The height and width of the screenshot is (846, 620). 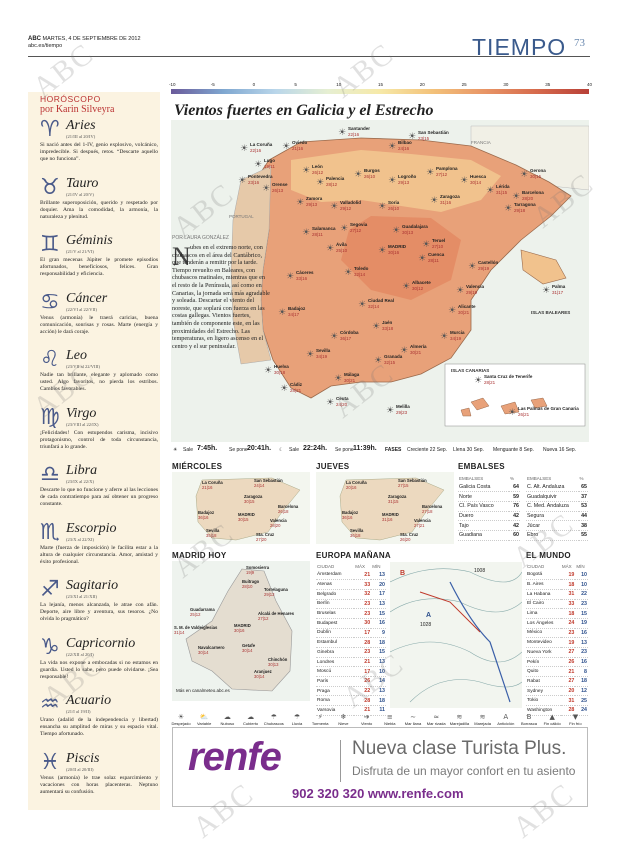 I want to click on reservoir-row: Duero 42, so click(x=489, y=516).